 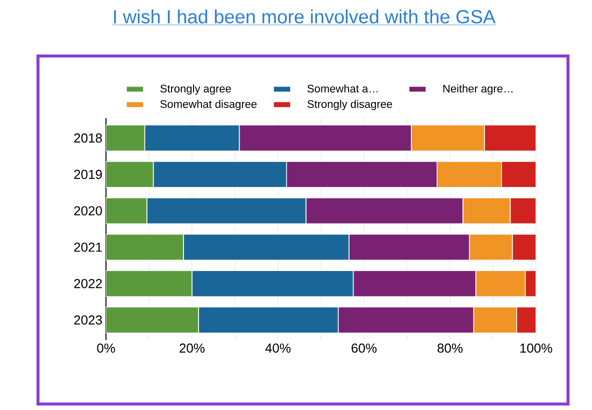 I want to click on x-tick-label: 20%, so click(x=192, y=348).